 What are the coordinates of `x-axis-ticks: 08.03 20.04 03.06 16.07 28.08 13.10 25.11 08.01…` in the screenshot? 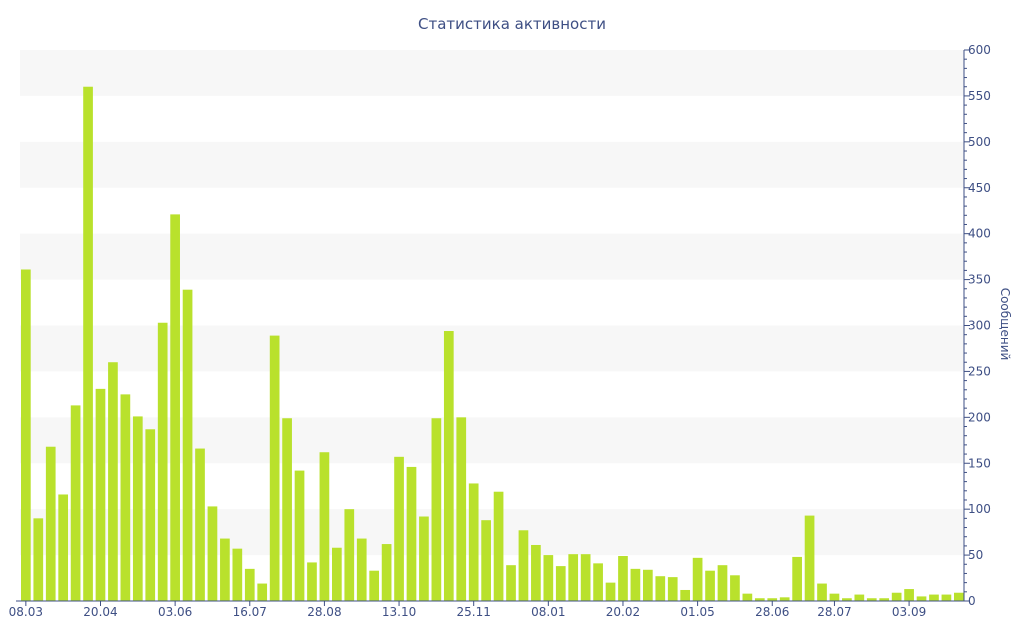 It's located at (467, 610).